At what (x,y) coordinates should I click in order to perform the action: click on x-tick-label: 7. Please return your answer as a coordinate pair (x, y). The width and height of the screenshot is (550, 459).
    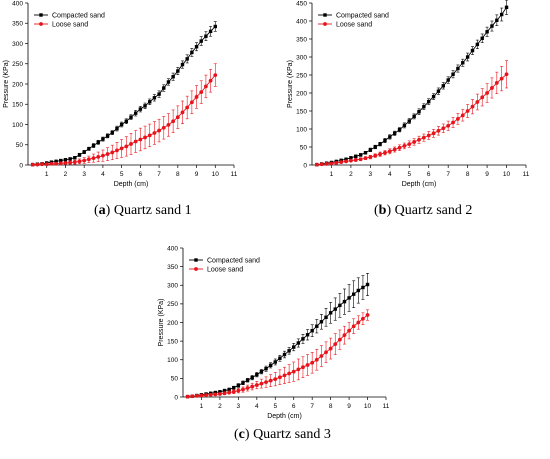
    Looking at the image, I should click on (312, 406).